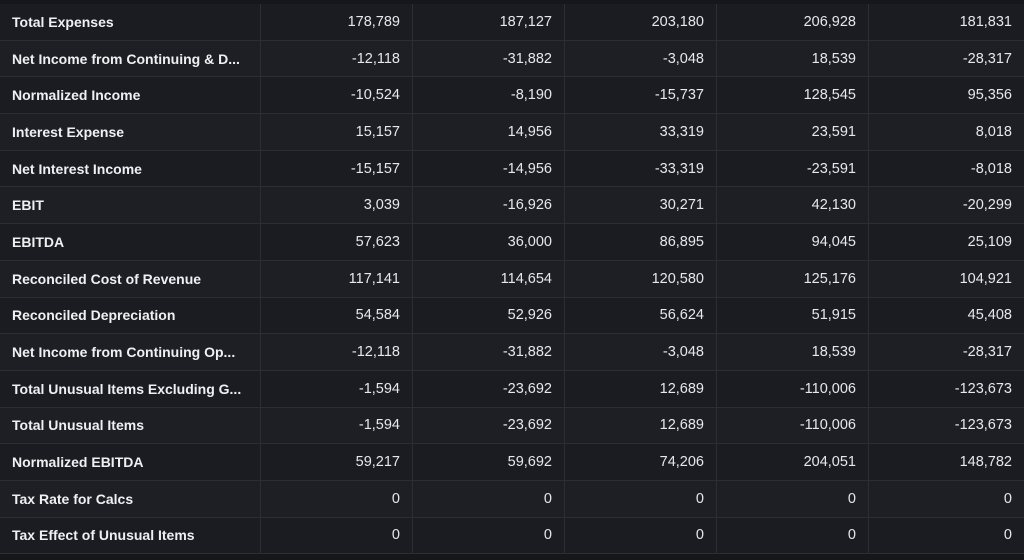 The height and width of the screenshot is (560, 1024). I want to click on value-cell: 125,176, so click(793, 278).